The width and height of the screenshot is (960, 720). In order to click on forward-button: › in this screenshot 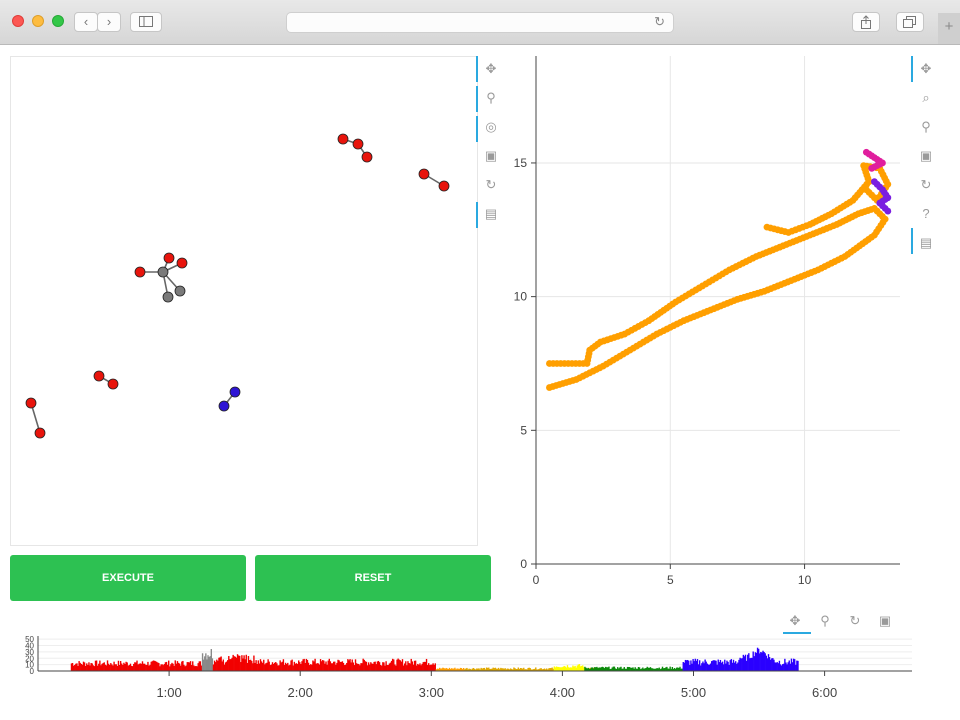, I will do `click(109, 22)`.